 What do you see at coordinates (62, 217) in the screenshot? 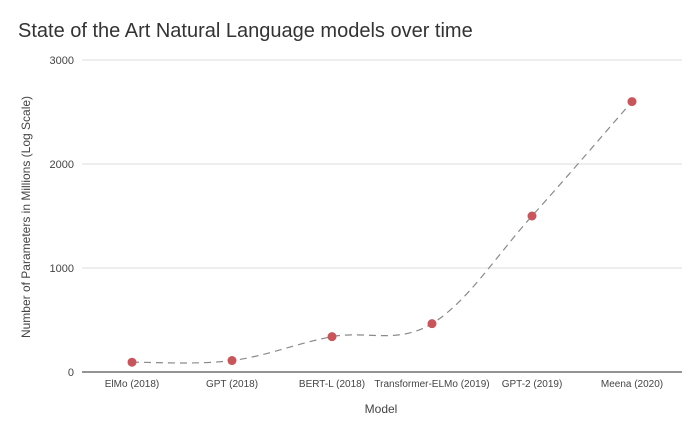
I see `y-axis-ticks: 0 1000 2000 3000` at bounding box center [62, 217].